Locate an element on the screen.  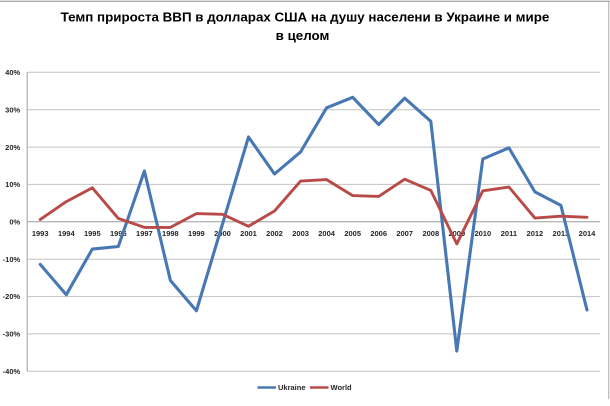
svg-text: 40% is located at coordinates (12, 72).